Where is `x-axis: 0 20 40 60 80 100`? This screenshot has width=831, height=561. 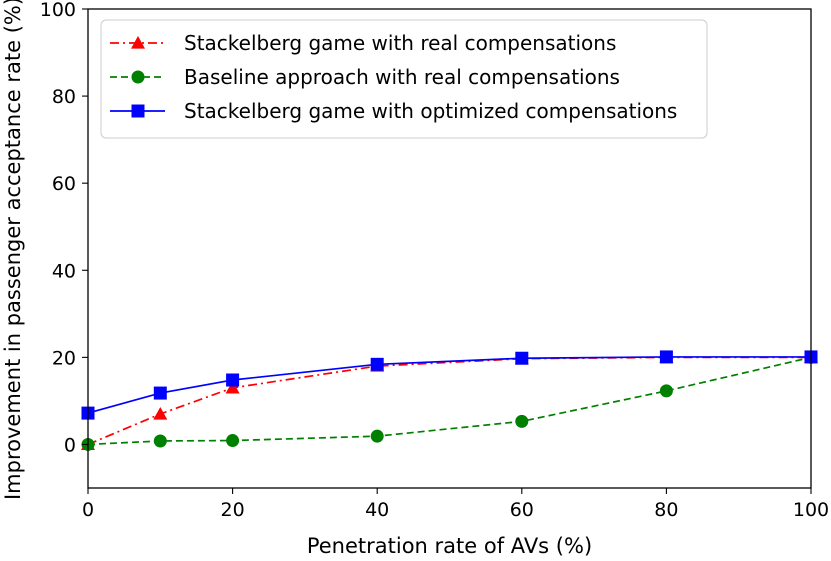
x-axis: 0 20 40 60 80 100 is located at coordinates (455, 504).